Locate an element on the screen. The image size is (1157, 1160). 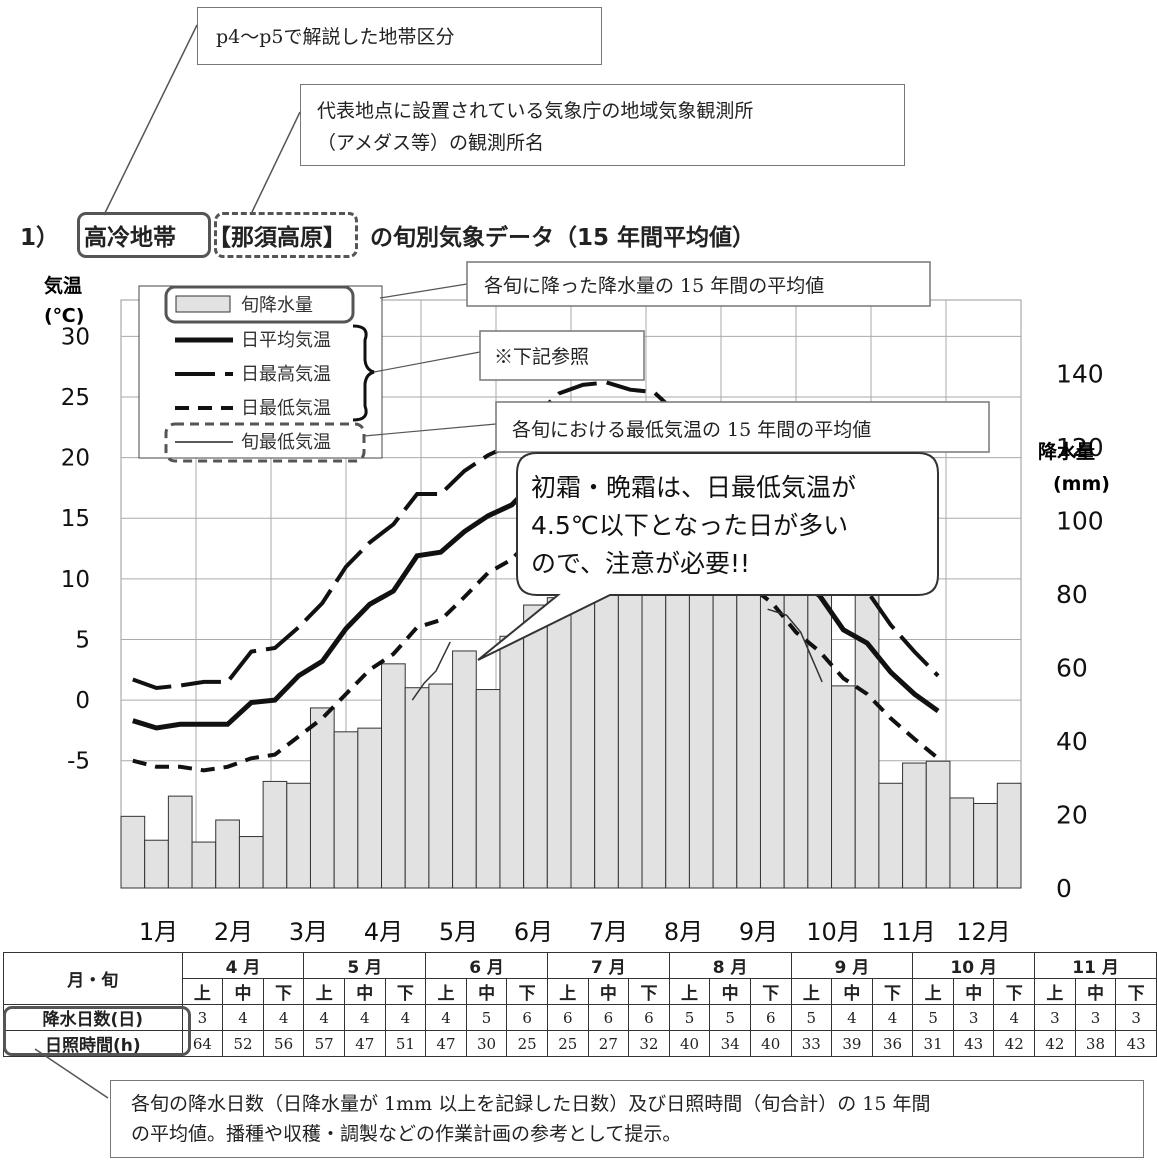
month-label: 1月 is located at coordinates (158, 932).